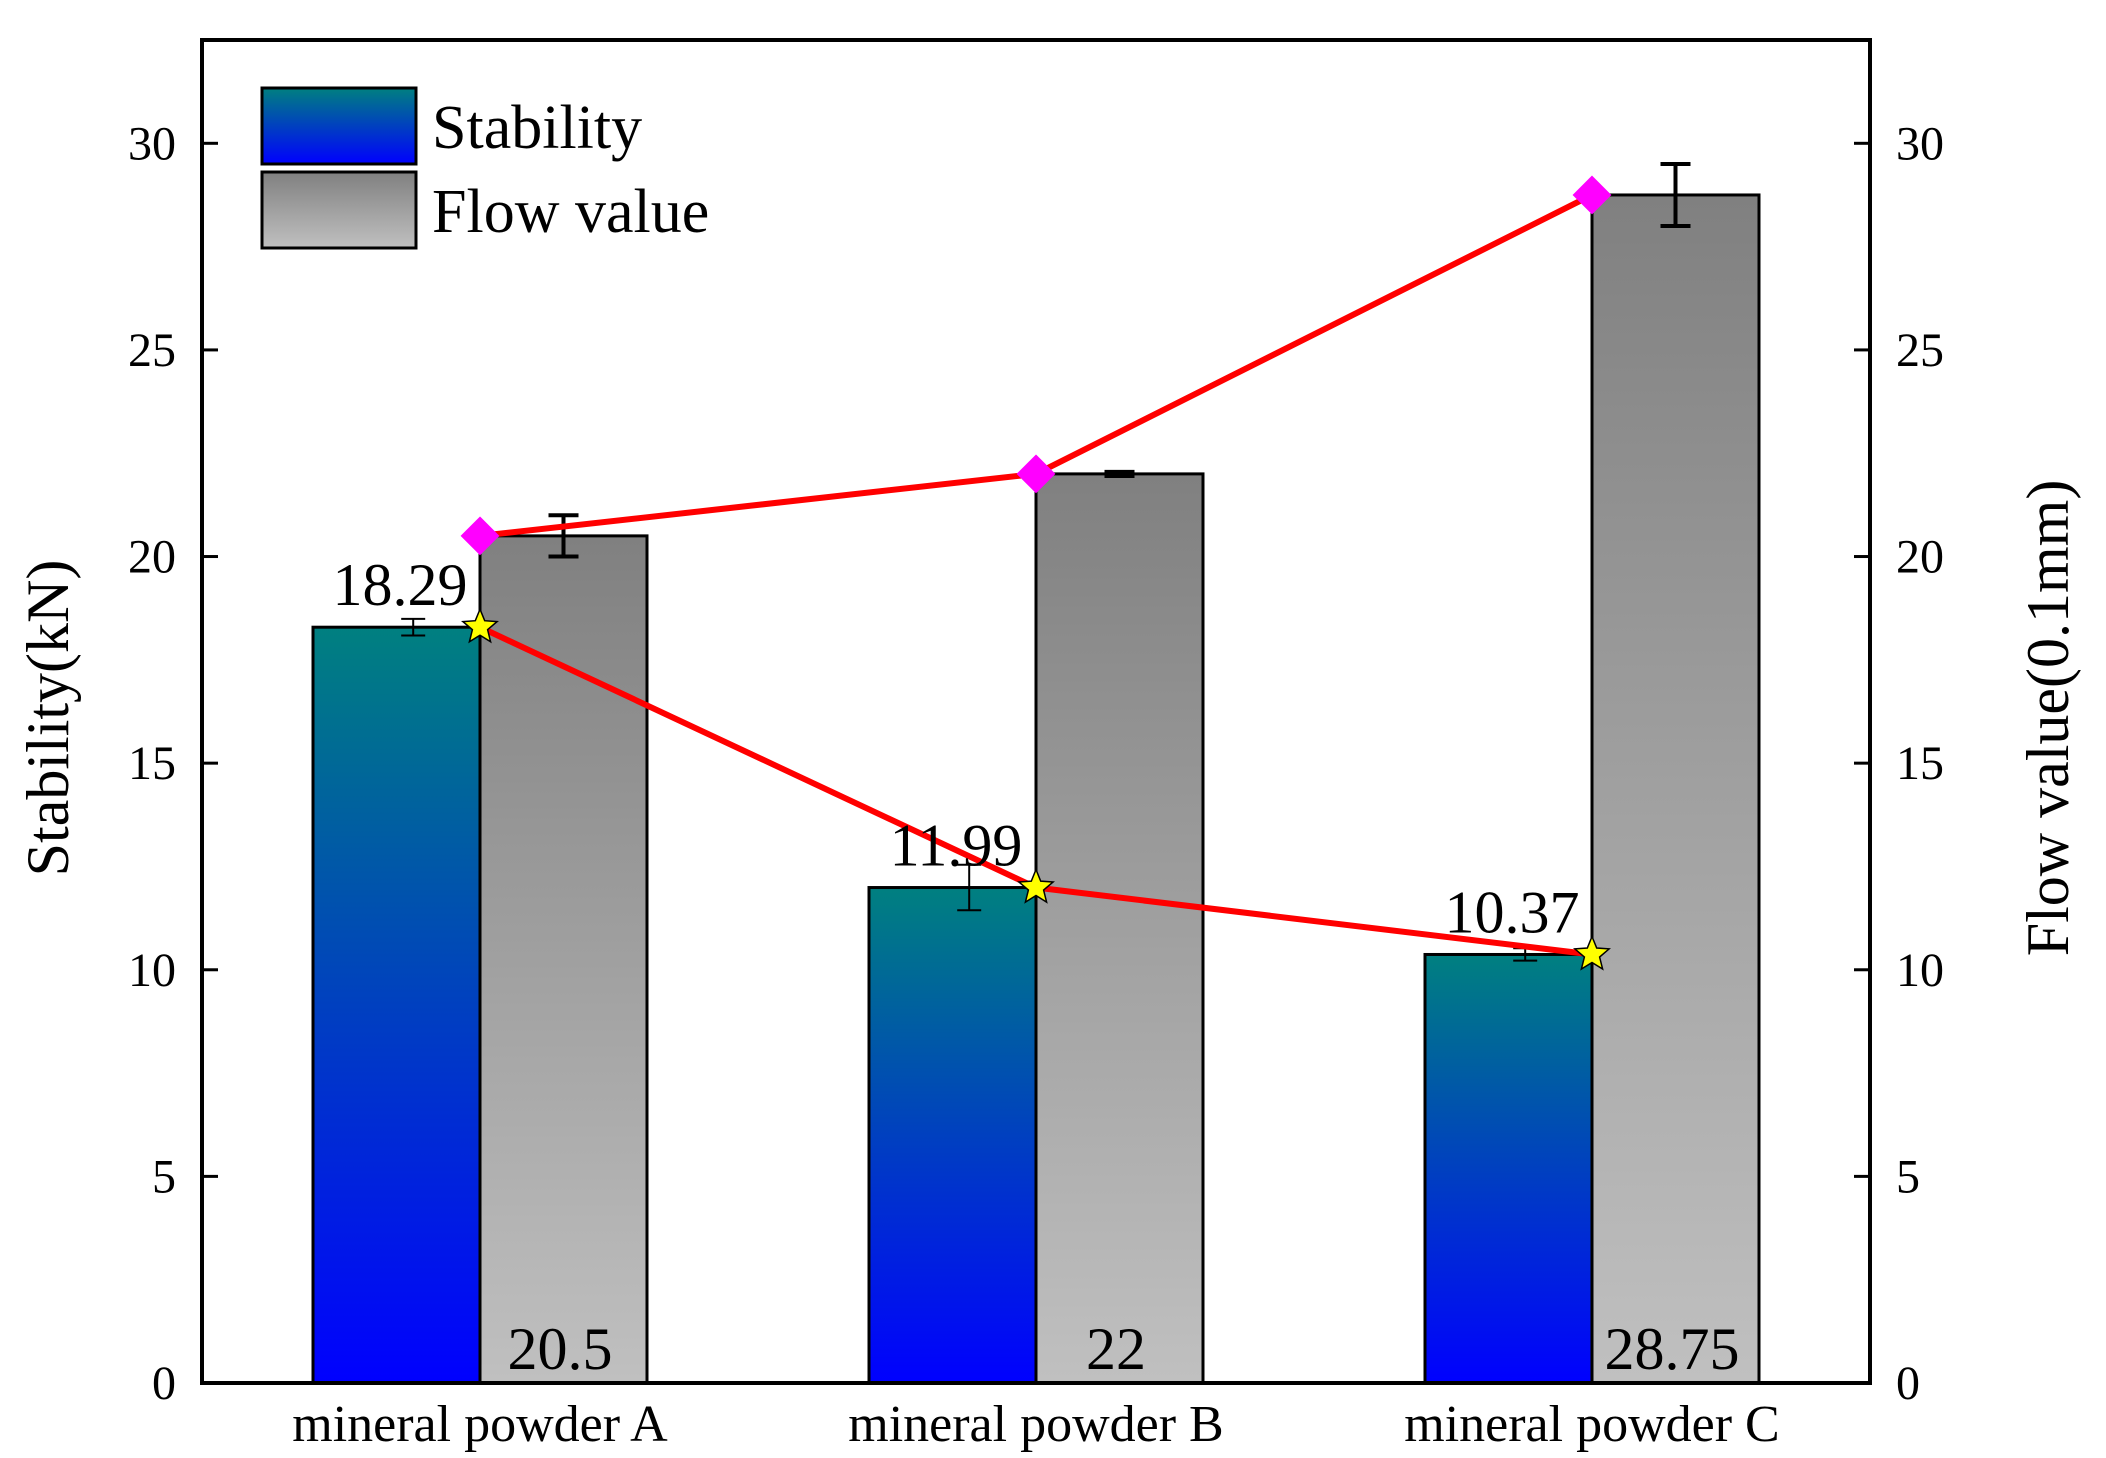  Describe the element at coordinates (400, 585) in the screenshot. I see `data-label-stability-0: 18.29` at that location.